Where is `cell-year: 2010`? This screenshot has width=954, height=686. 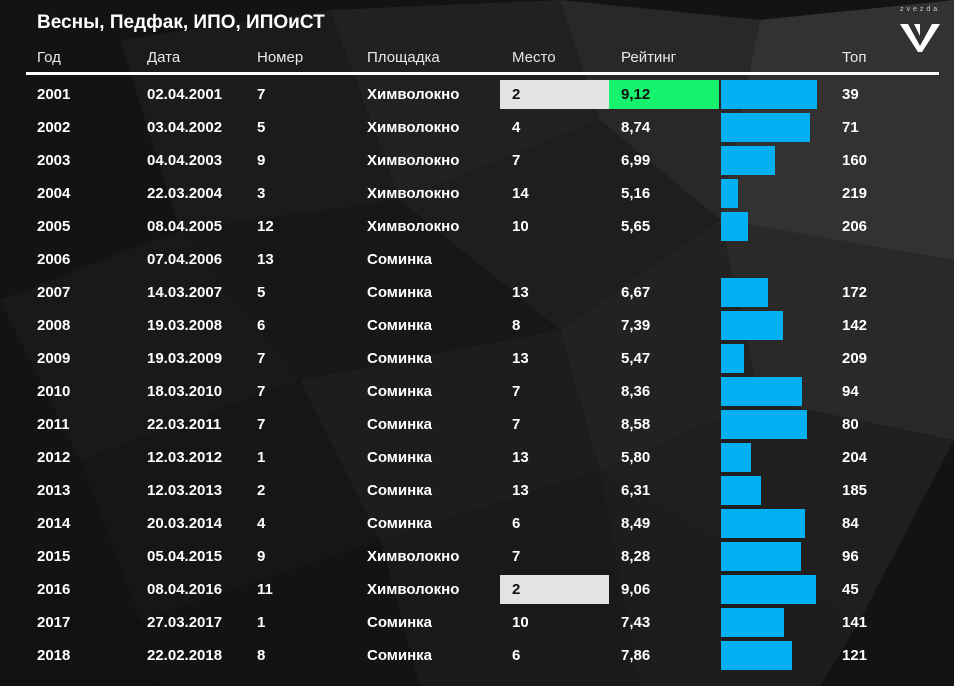
cell-year: 2010 is located at coordinates (54, 391).